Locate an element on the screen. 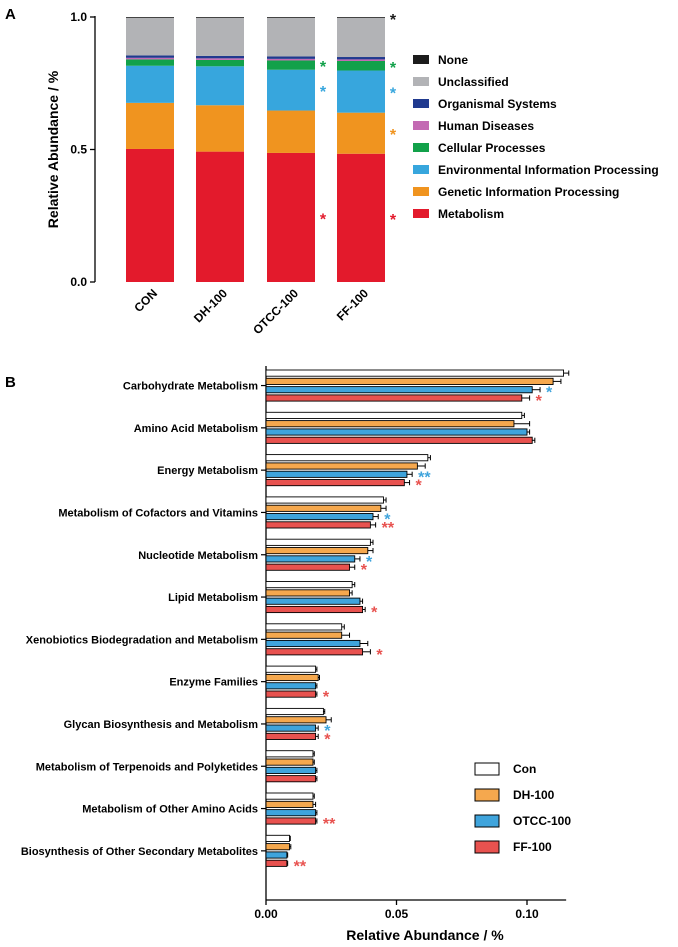  x-tick-label: 0.05 is located at coordinates (397, 914).